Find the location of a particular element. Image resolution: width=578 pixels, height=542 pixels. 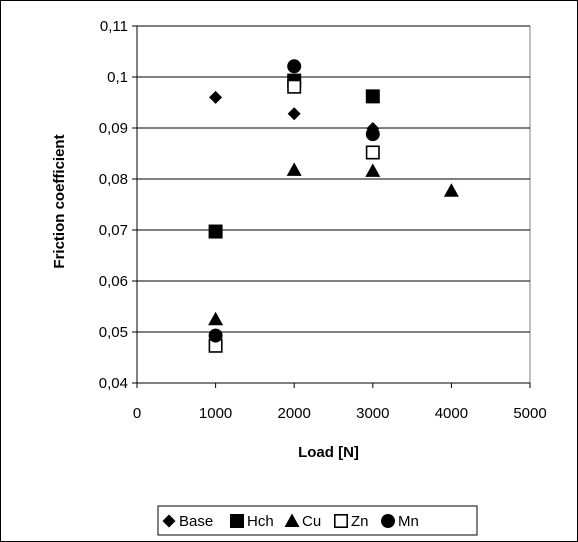

x-tick-label: 0 is located at coordinates (137, 413).